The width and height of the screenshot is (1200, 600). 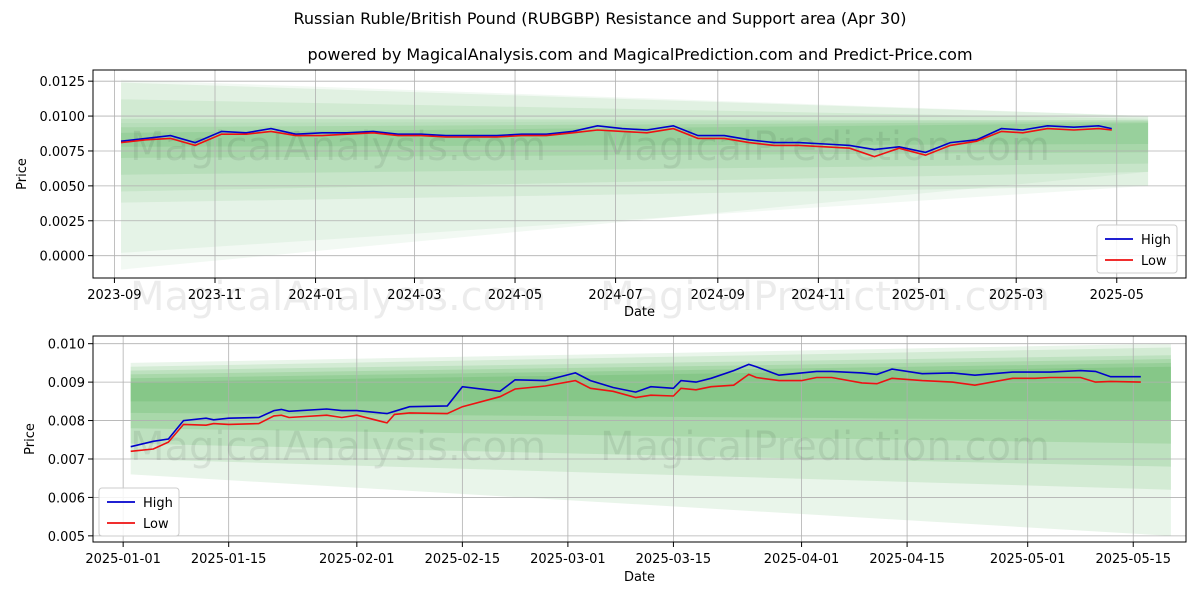 I want to click on x-tick-label: 2024-05, so click(x=515, y=295).